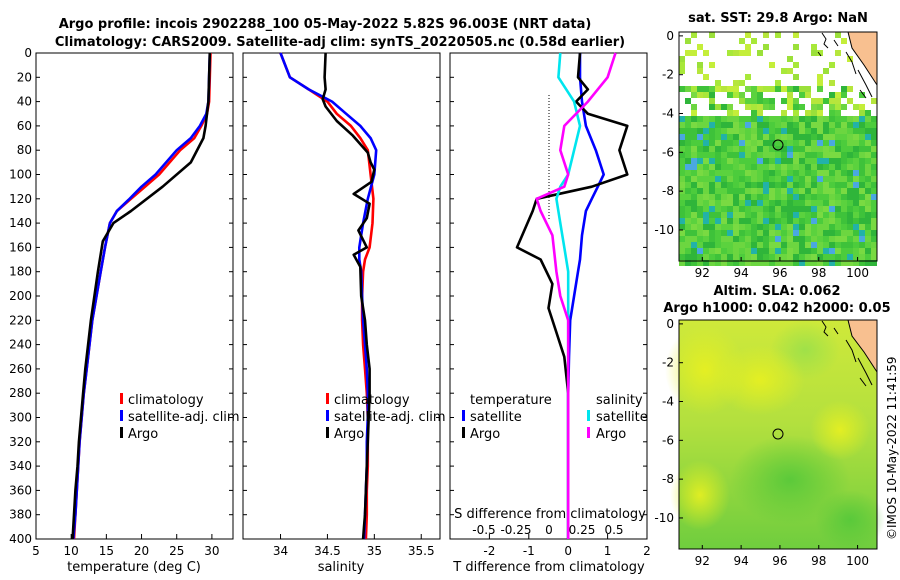  What do you see at coordinates (180, 417) in the screenshot?
I see `temperature-legend: climatology satellite-adj. clim Argo` at bounding box center [180, 417].